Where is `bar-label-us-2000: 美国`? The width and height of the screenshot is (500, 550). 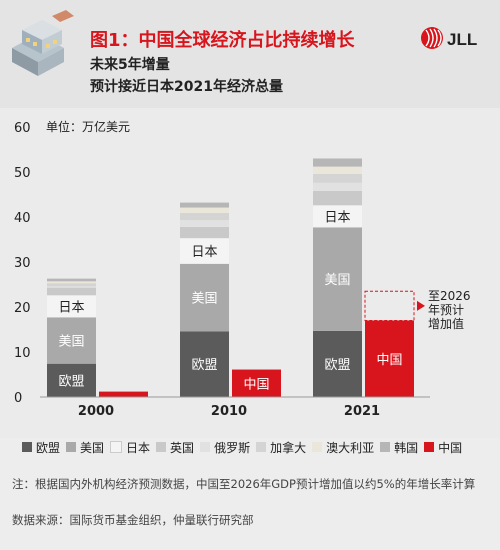 bar-label-us-2000: 美国 is located at coordinates (71, 342).